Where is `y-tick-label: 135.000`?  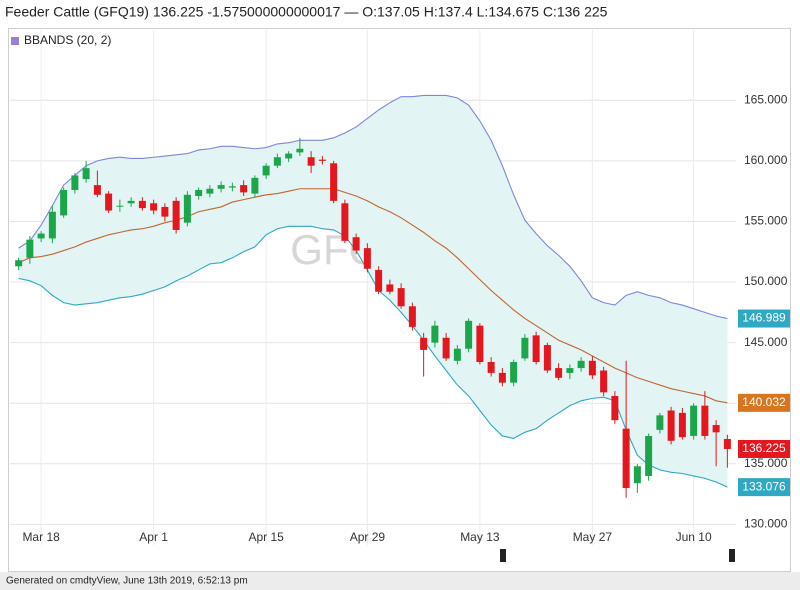
y-tick-label: 135.000 is located at coordinates (766, 463).